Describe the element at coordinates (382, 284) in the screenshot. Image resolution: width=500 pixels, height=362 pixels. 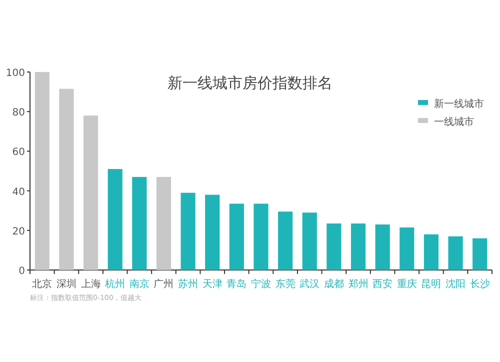
I see `x-tick-label: 西安` at that location.